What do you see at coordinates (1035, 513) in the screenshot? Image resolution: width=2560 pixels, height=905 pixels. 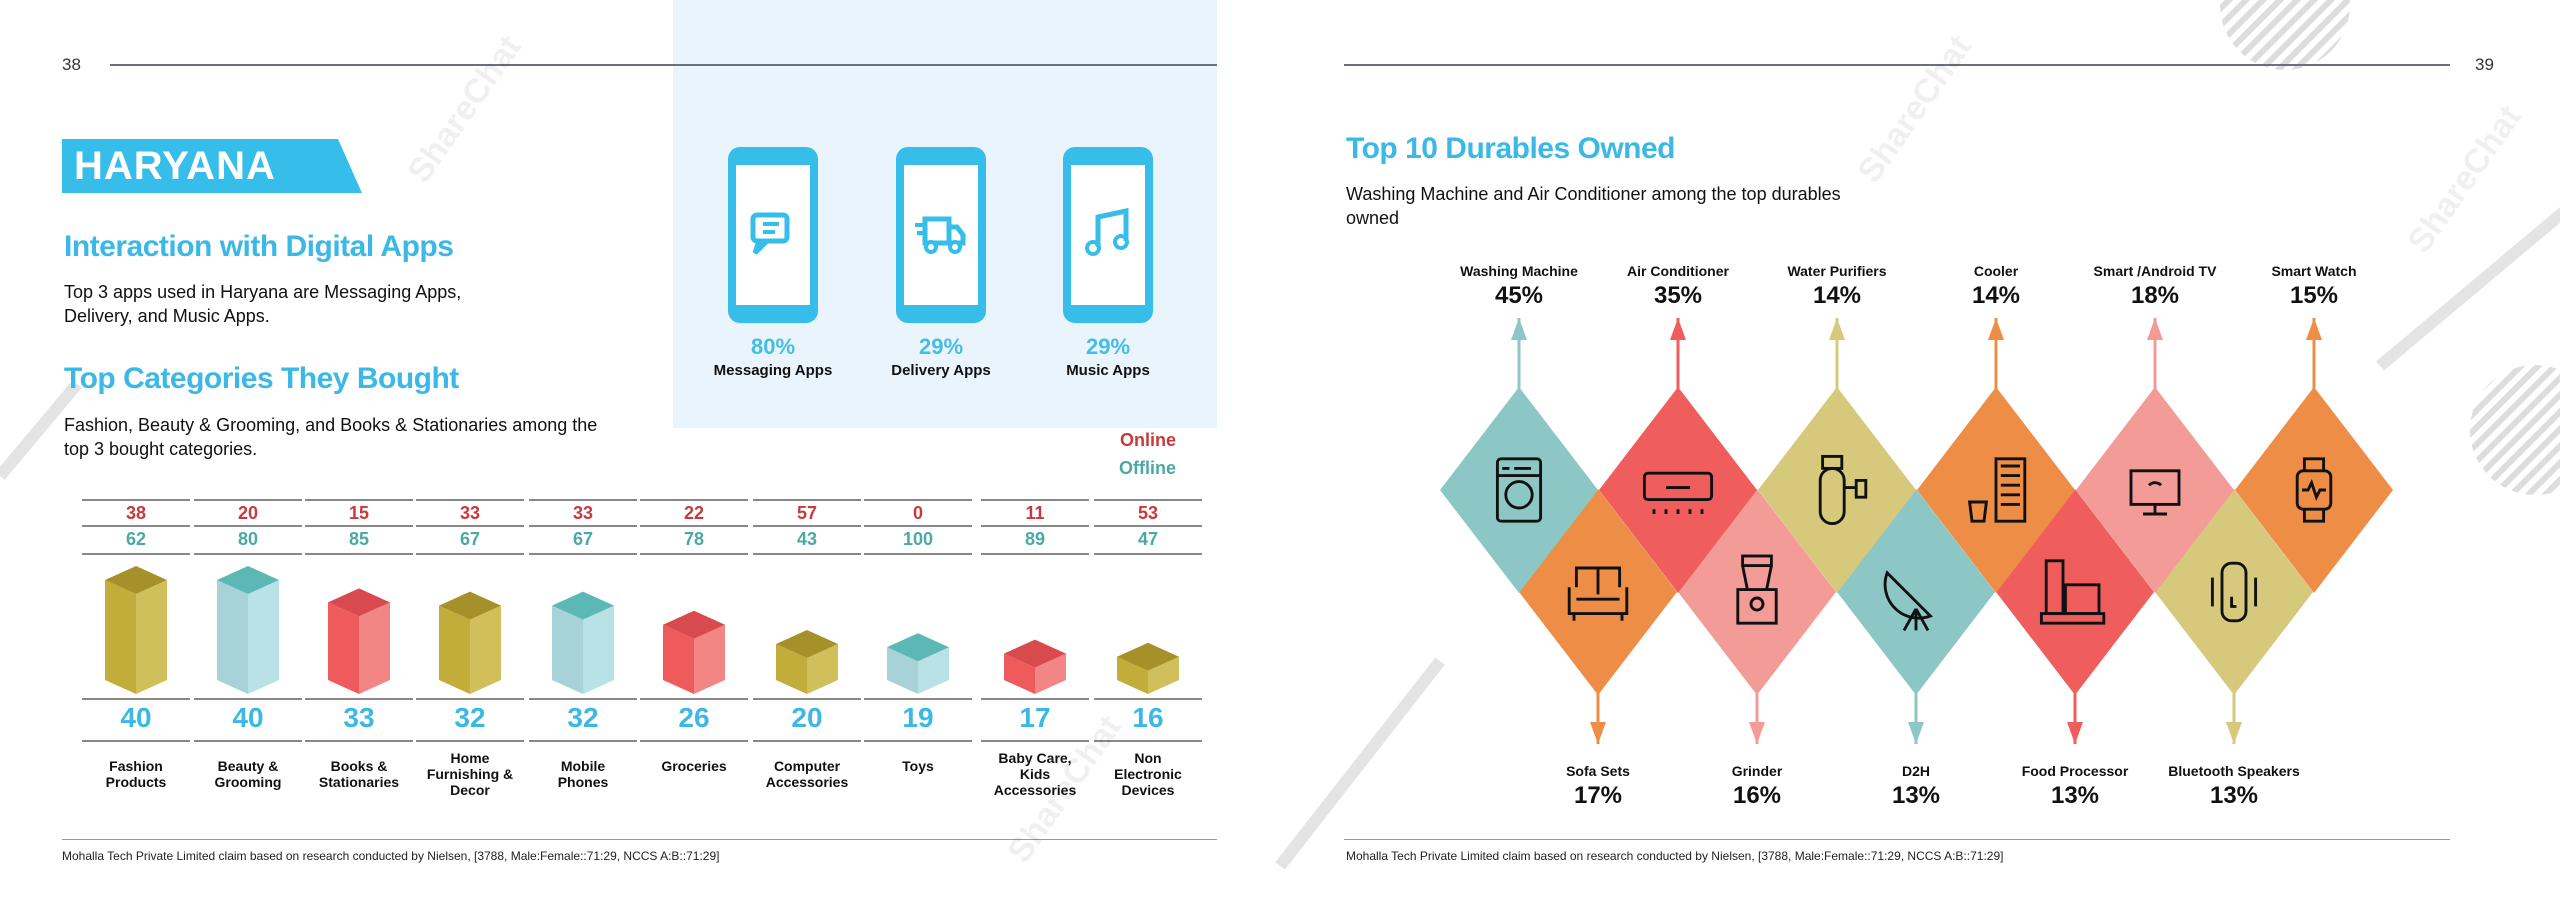 I see `online-value: 11` at bounding box center [1035, 513].